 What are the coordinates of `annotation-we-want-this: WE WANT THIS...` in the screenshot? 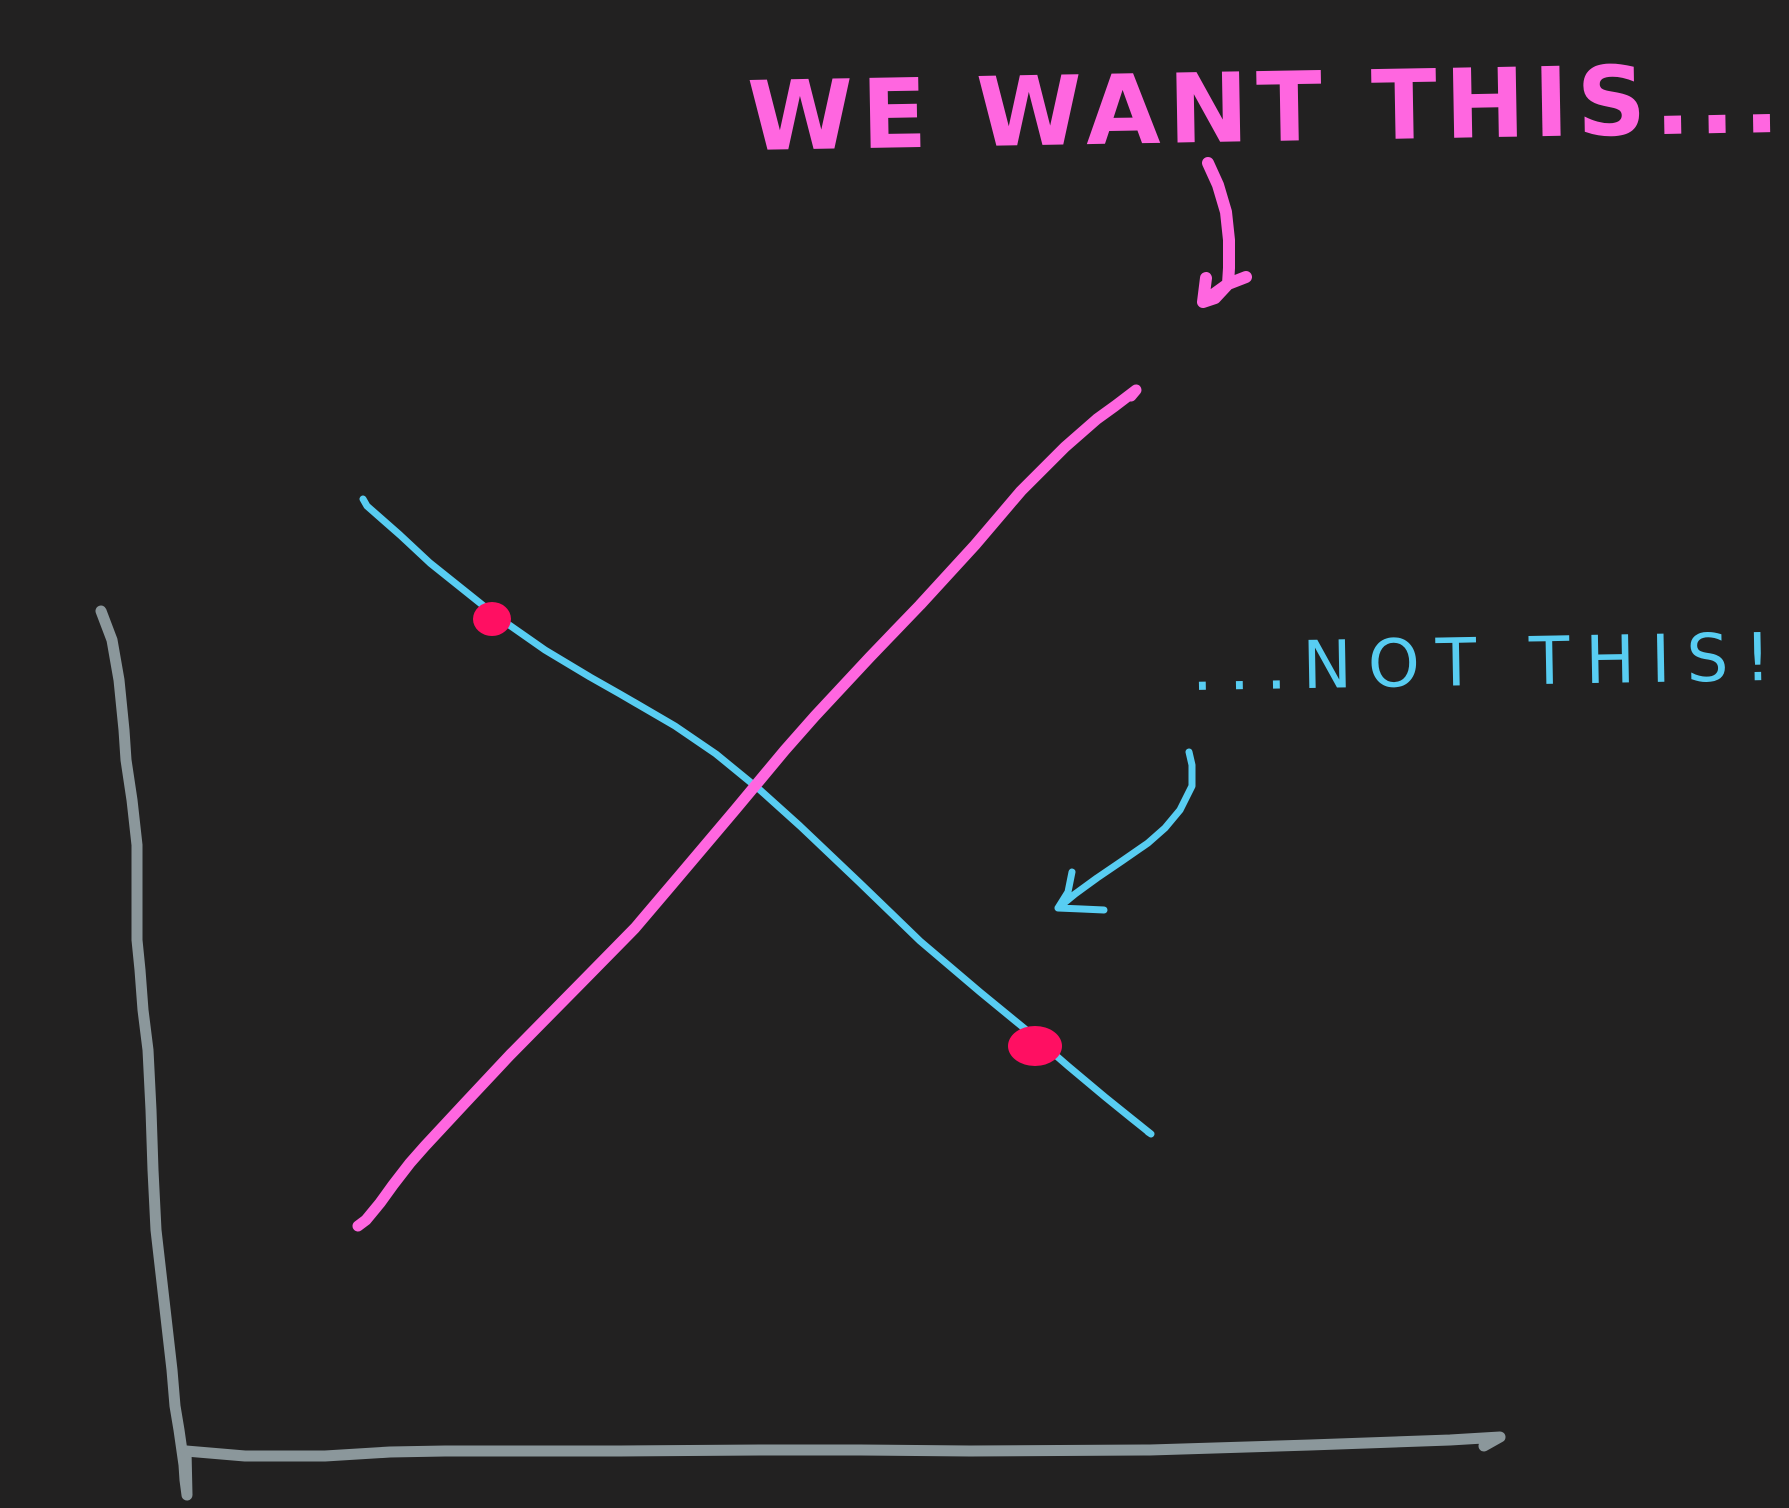 It's located at (1267, 108).